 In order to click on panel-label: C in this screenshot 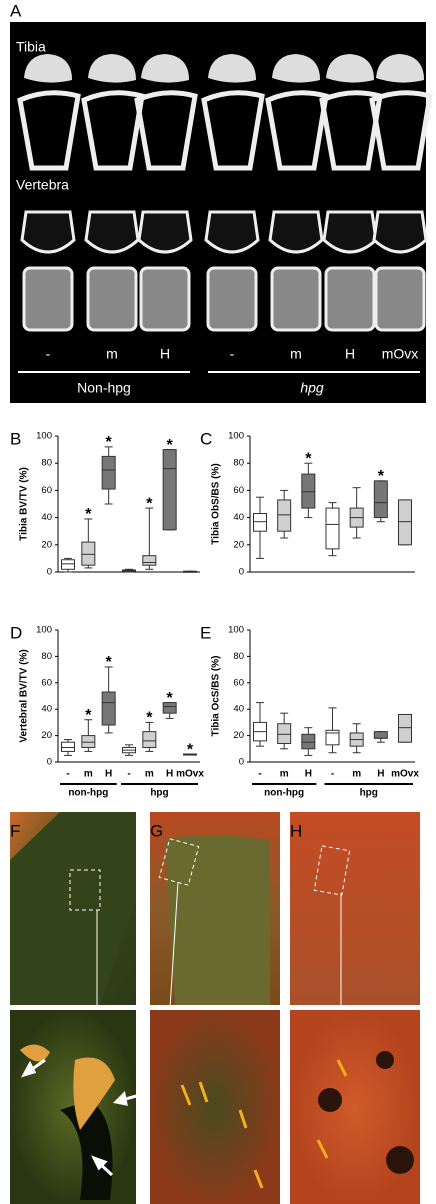, I will do `click(206, 438)`.